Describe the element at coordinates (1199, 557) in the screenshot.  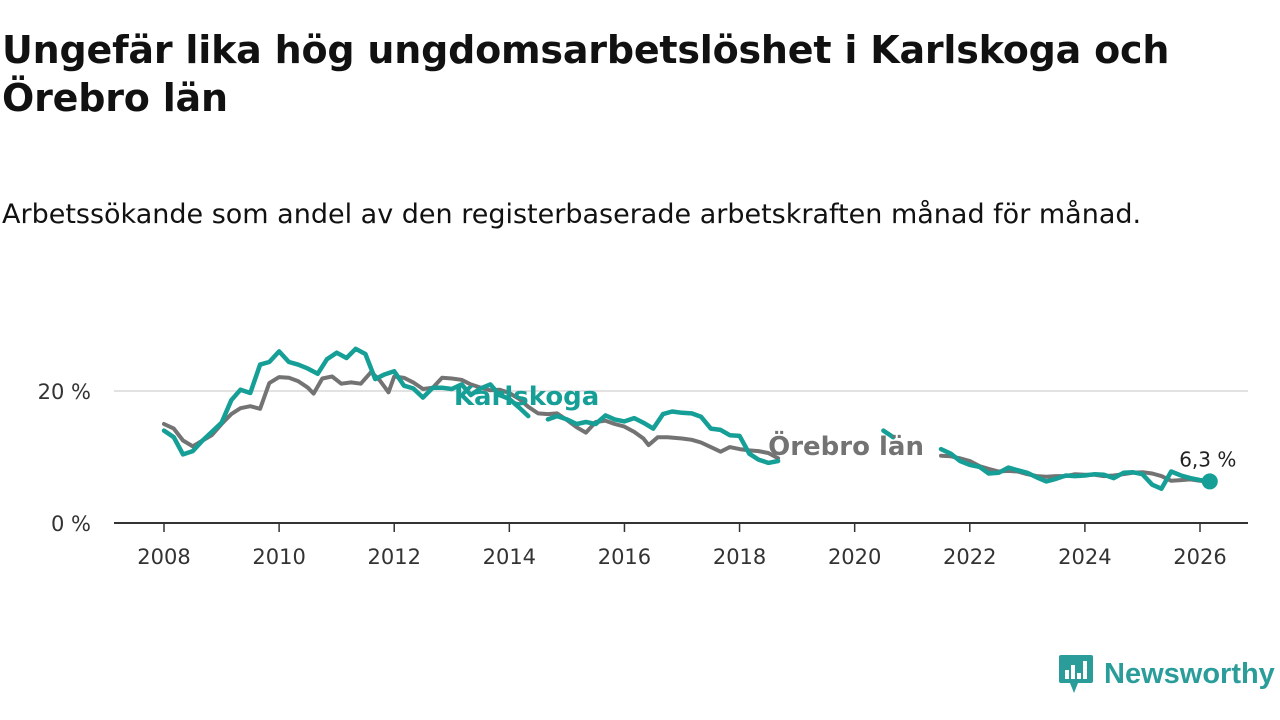
I see `x-tick-label: 2026` at that location.